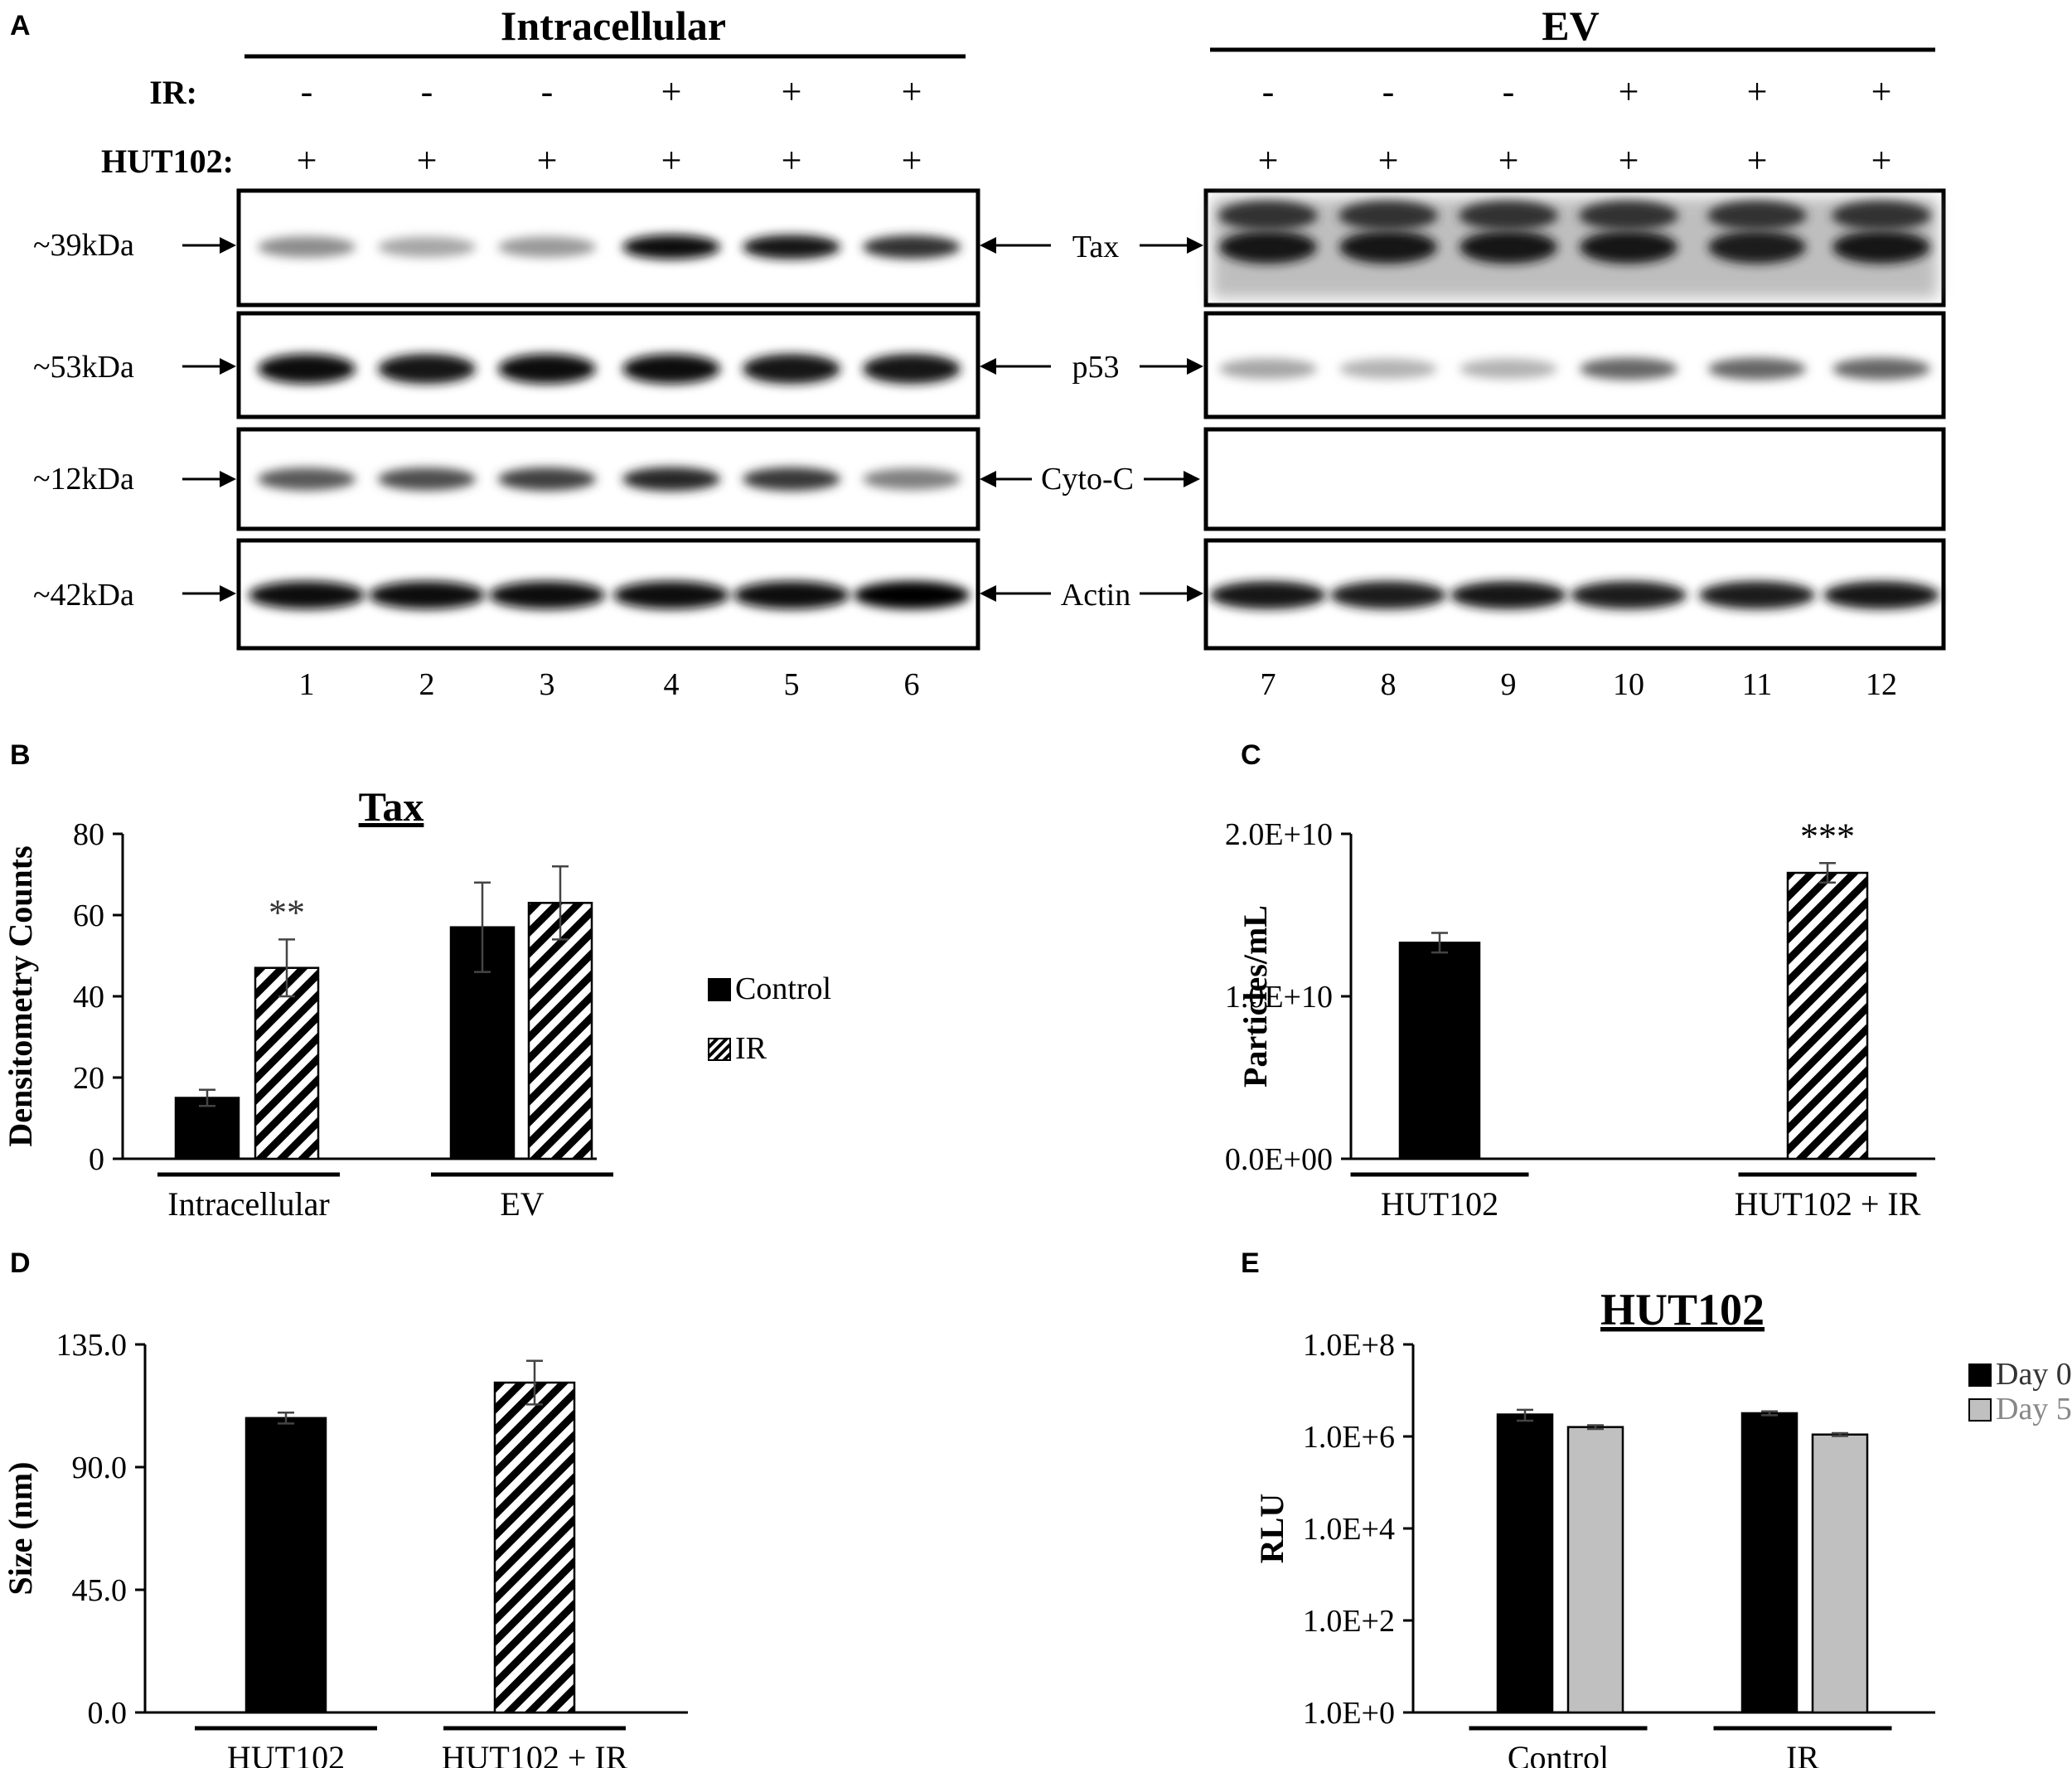 Image resolution: width=2072 pixels, height=1768 pixels. Describe the element at coordinates (83, 479) in the screenshot. I see `mw-label-12kda: ~12kDa` at that location.